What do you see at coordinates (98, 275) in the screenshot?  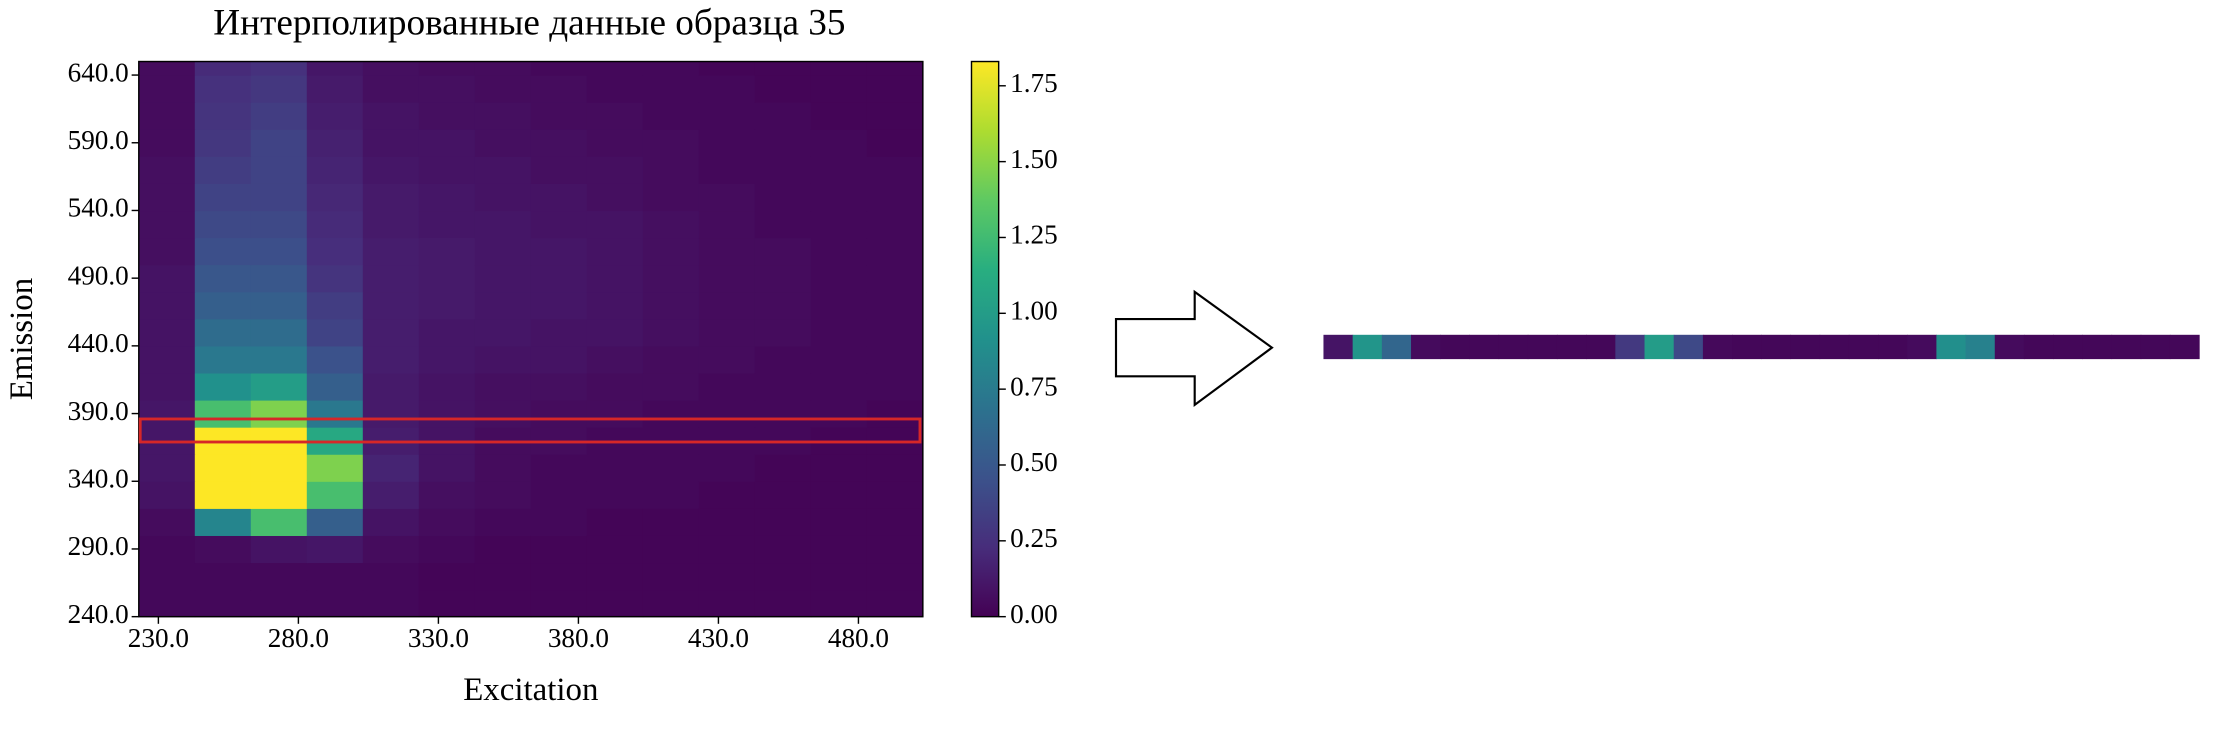 I see `y-tick-label: 490.0` at bounding box center [98, 275].